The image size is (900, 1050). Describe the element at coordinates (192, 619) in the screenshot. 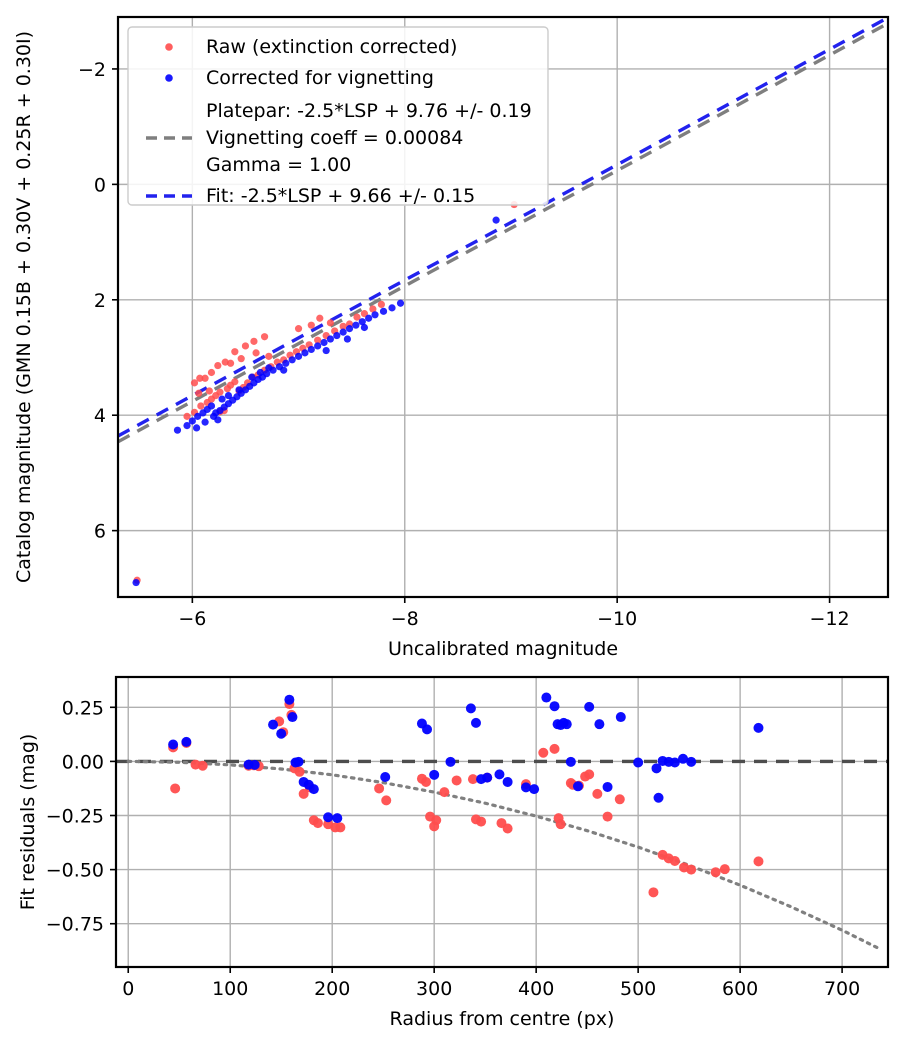

I see `xtick-label: −6` at that location.